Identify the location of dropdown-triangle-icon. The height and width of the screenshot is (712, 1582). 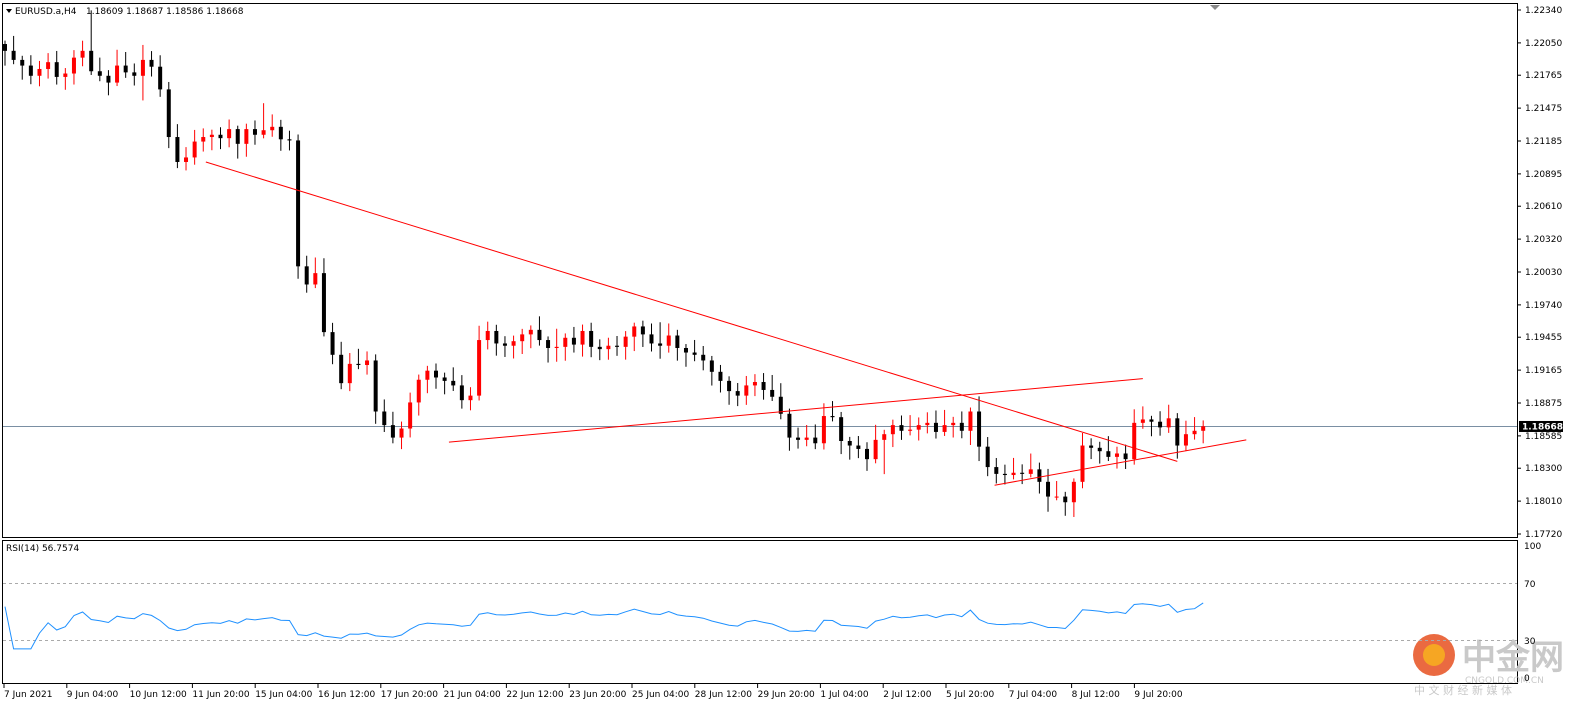
(9, 11).